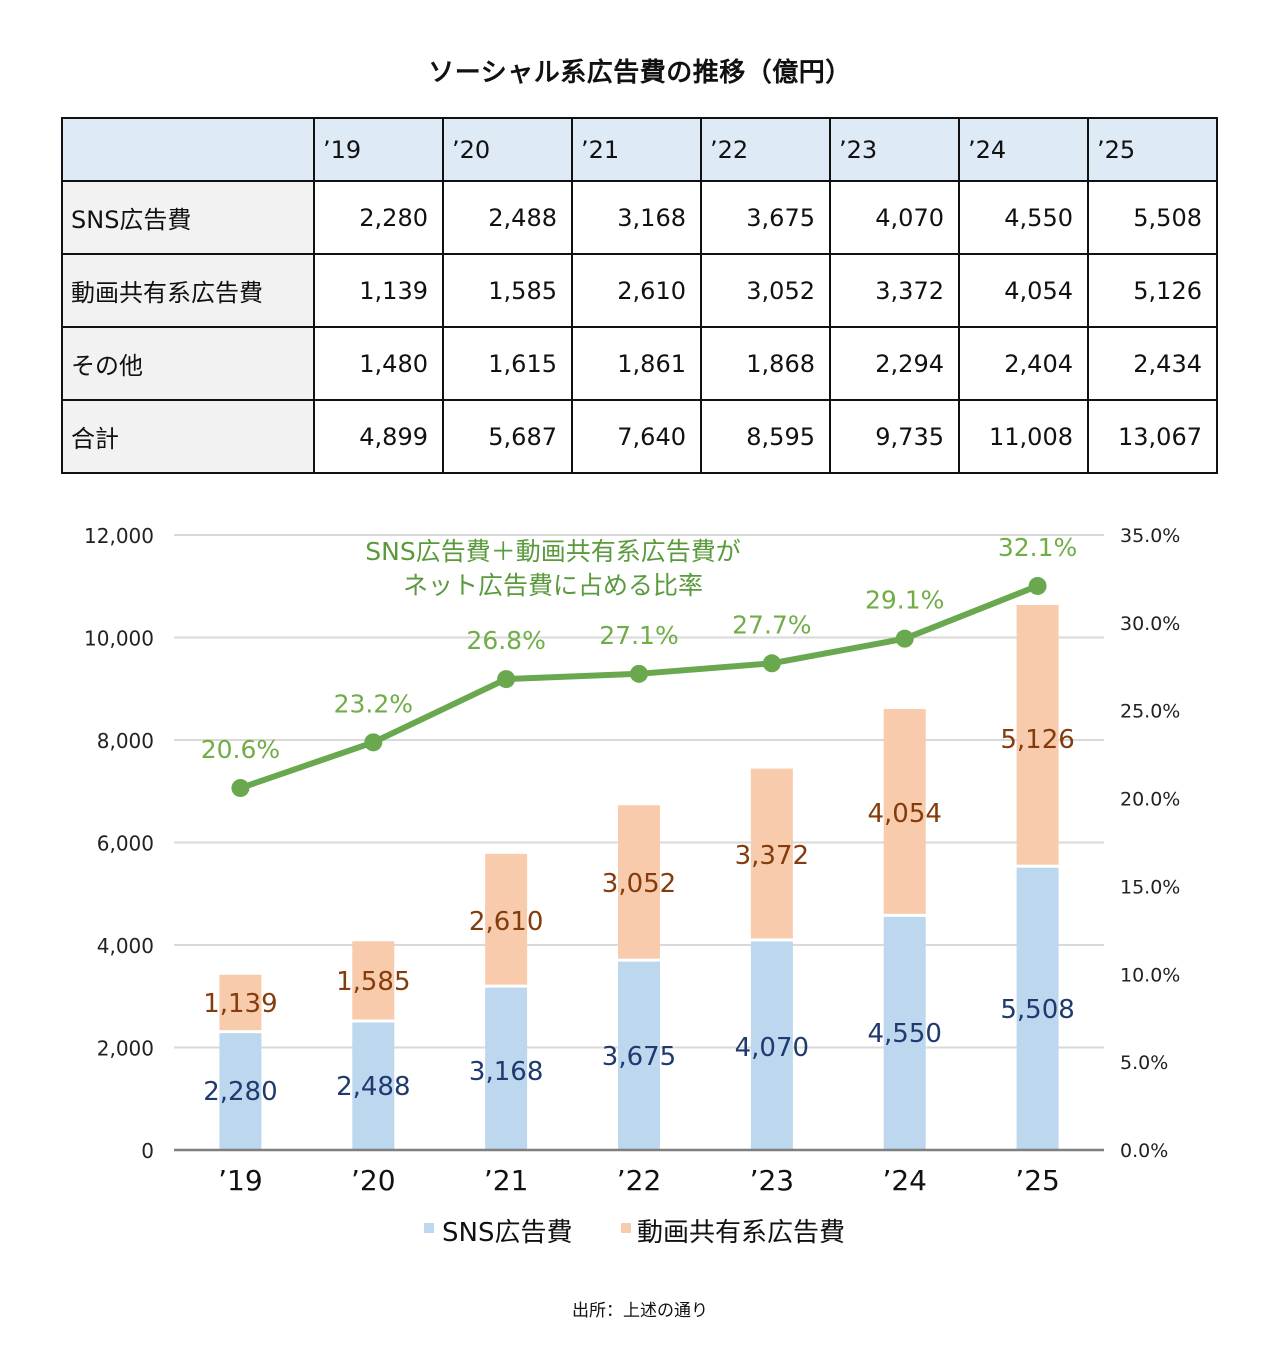  What do you see at coordinates (1023, 217) in the screenshot?
I see `table-cell: 4,550` at bounding box center [1023, 217].